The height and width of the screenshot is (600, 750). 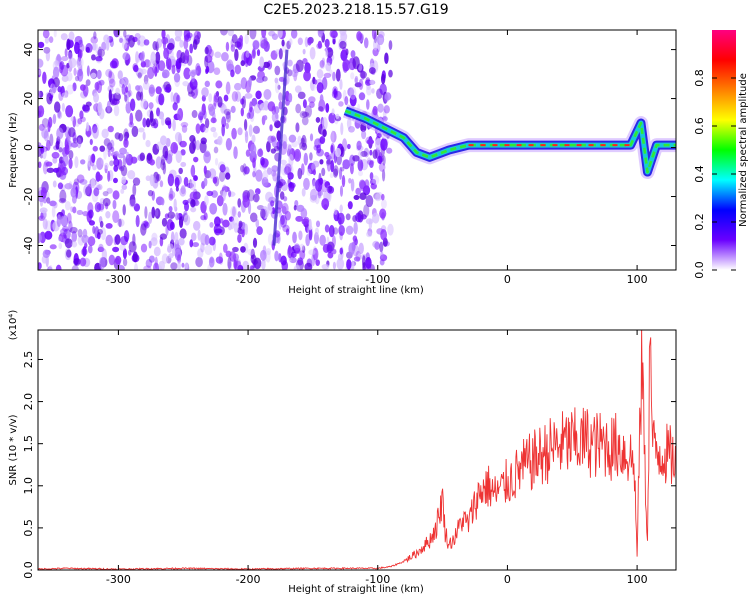 What do you see at coordinates (28, 50) in the screenshot?
I see `spectrogram-y-tick-label: 40` at bounding box center [28, 50].